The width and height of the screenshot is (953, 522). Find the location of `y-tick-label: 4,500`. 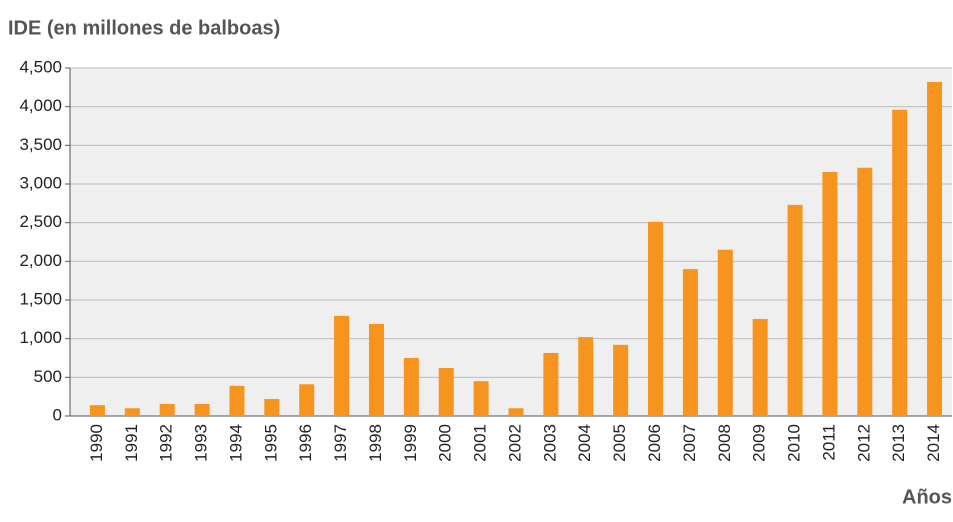

y-tick-label: 4,500 is located at coordinates (40, 66).